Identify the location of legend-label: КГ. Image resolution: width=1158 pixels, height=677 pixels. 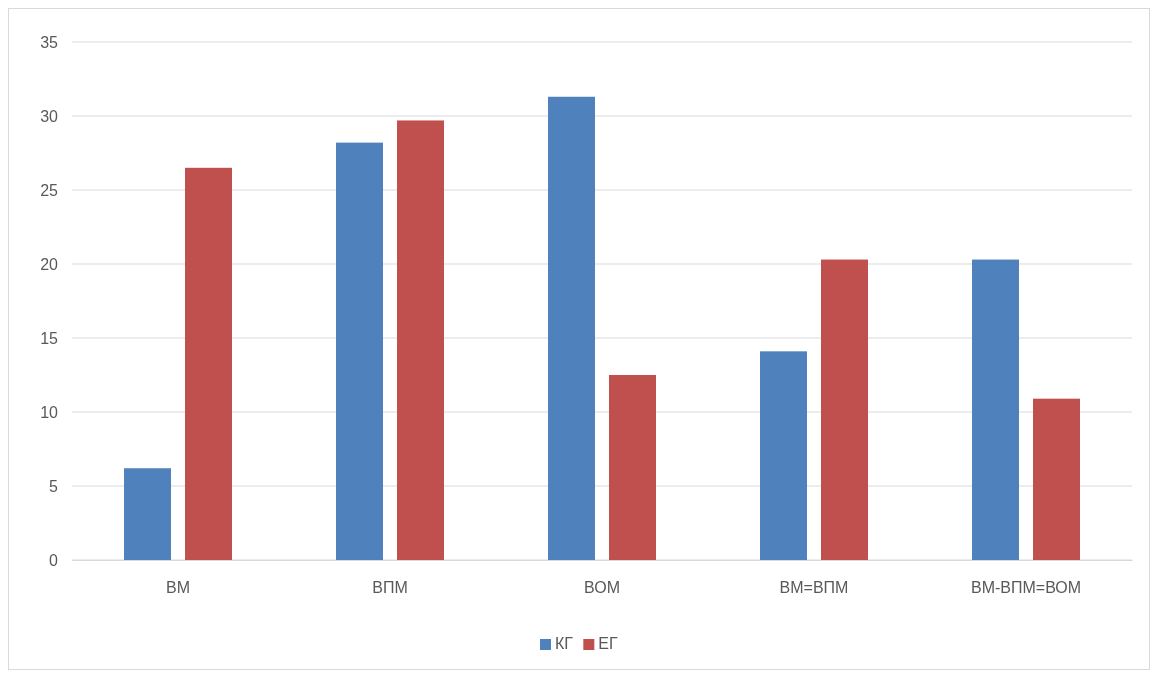
(564, 643).